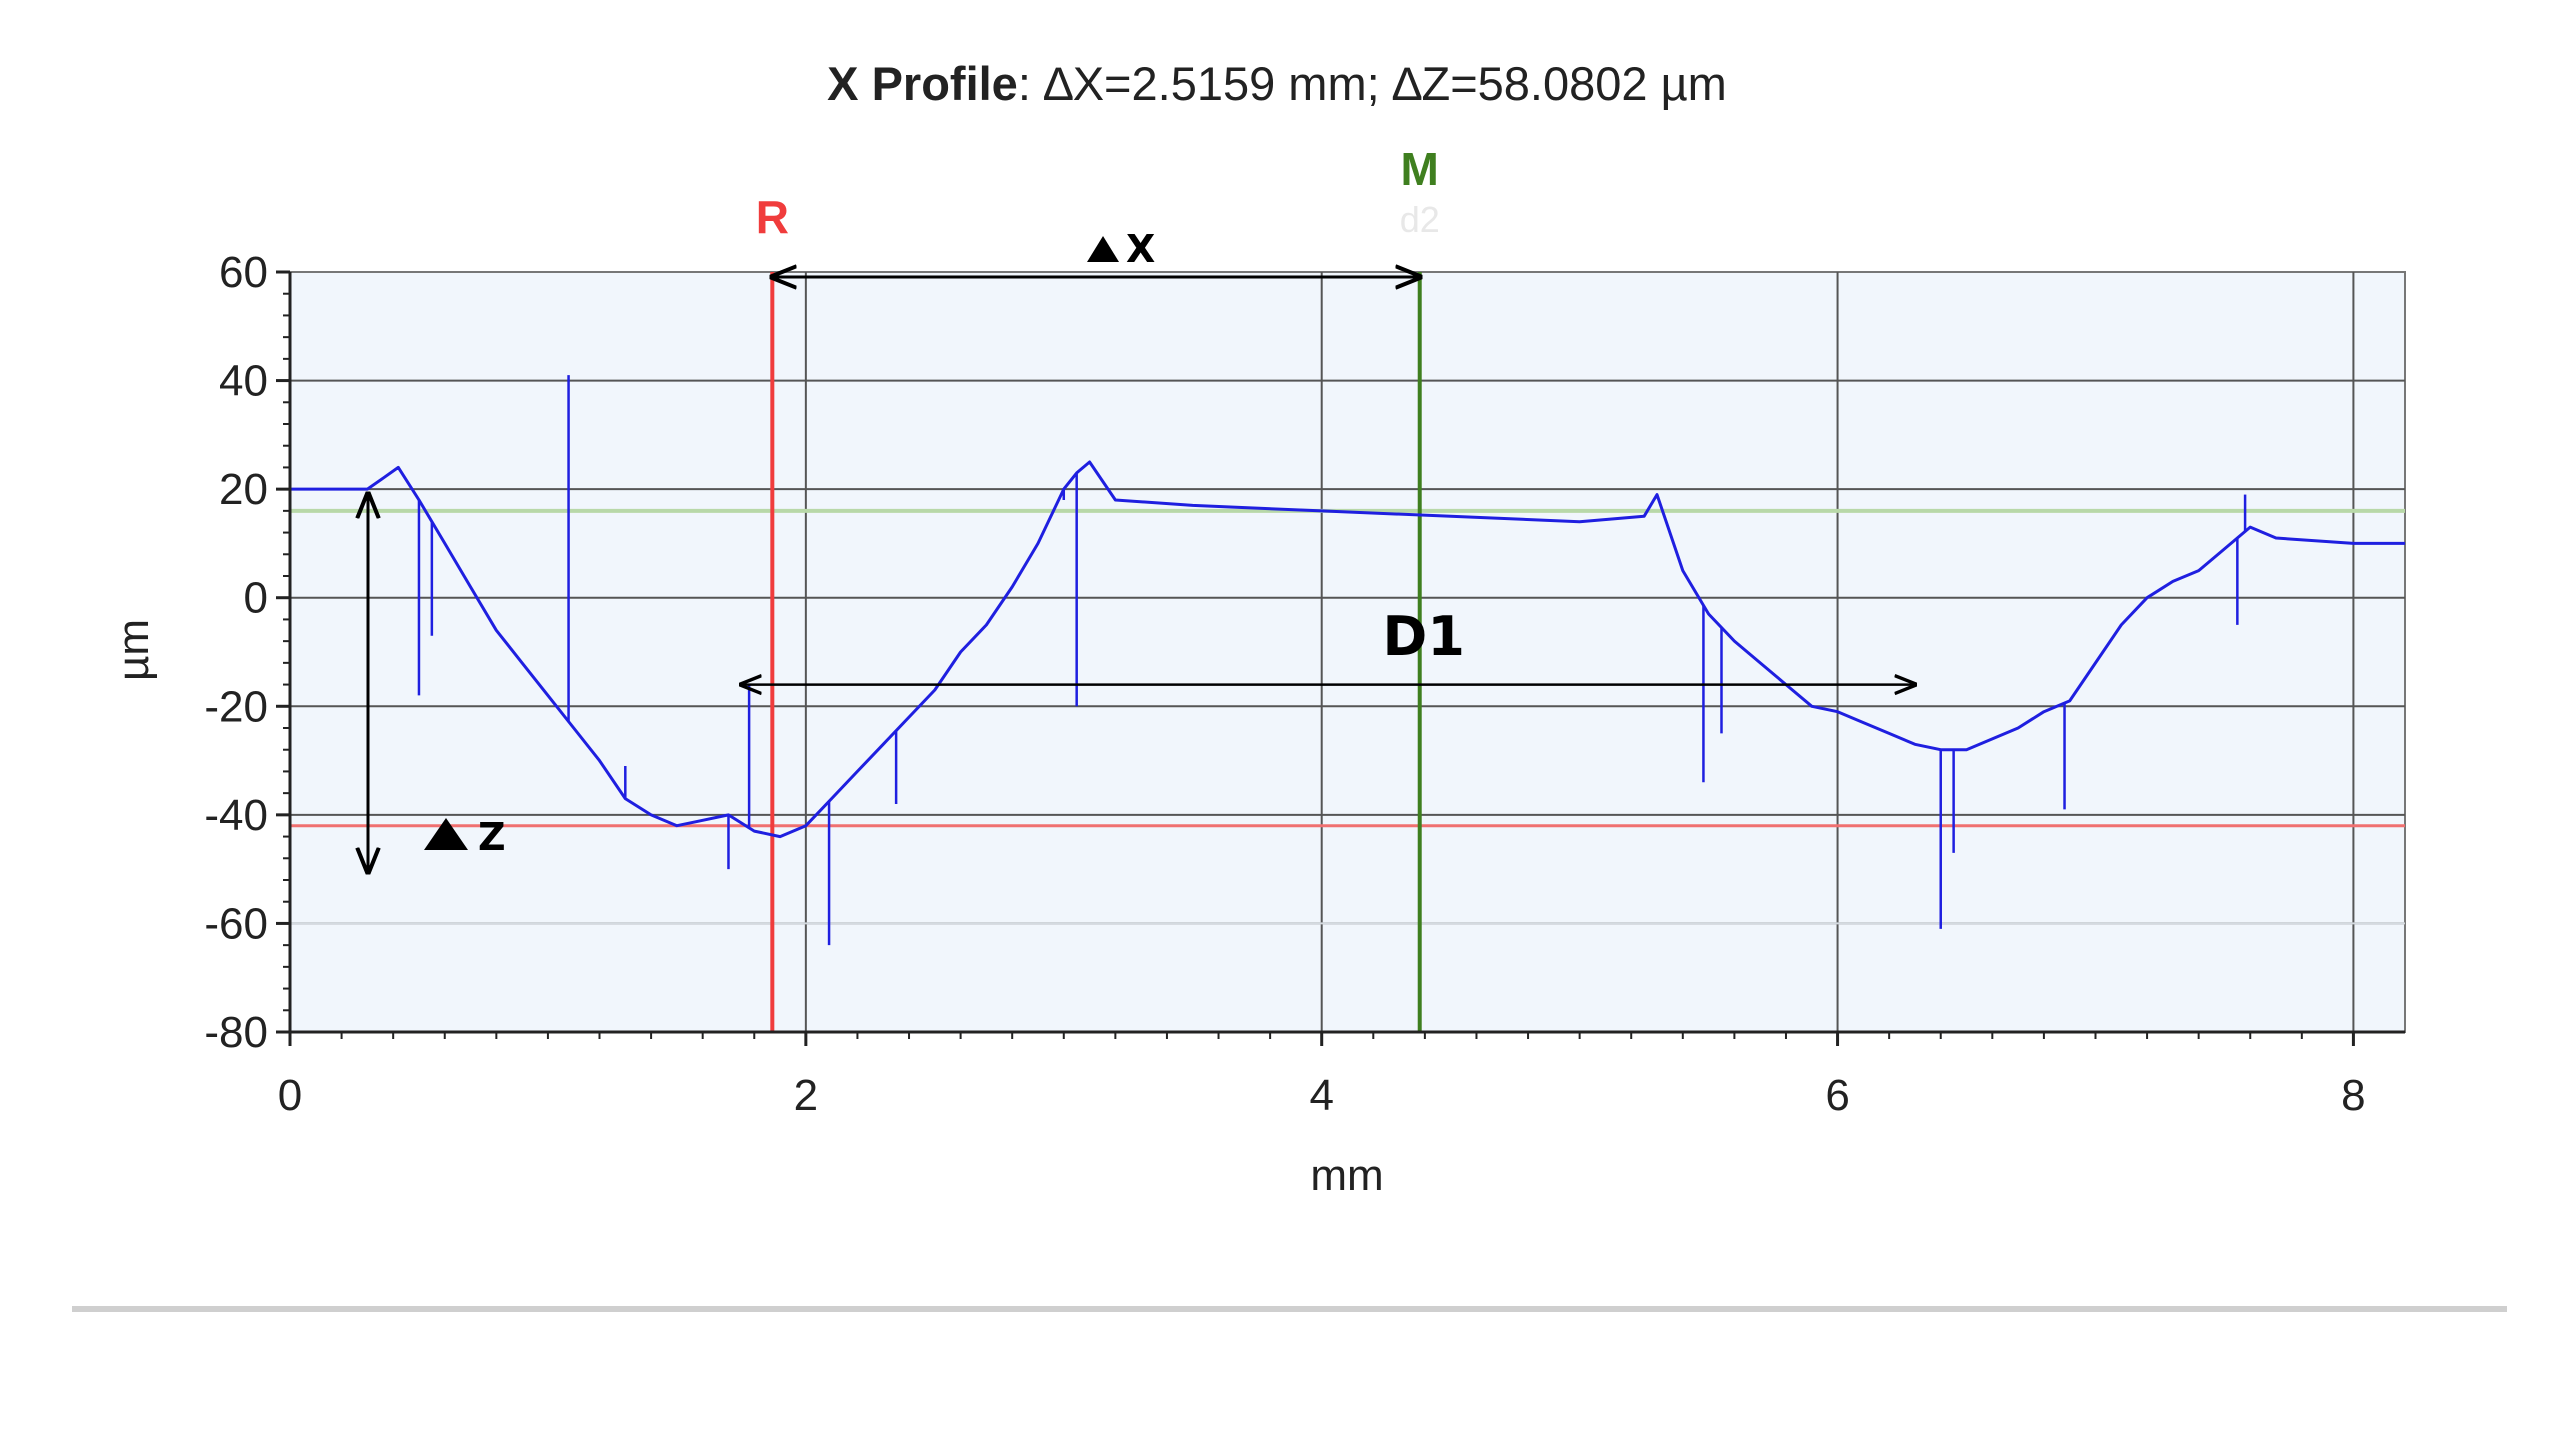 The height and width of the screenshot is (1445, 2560). Describe the element at coordinates (1321, 1095) in the screenshot. I see `x-tick-label: 4` at that location.